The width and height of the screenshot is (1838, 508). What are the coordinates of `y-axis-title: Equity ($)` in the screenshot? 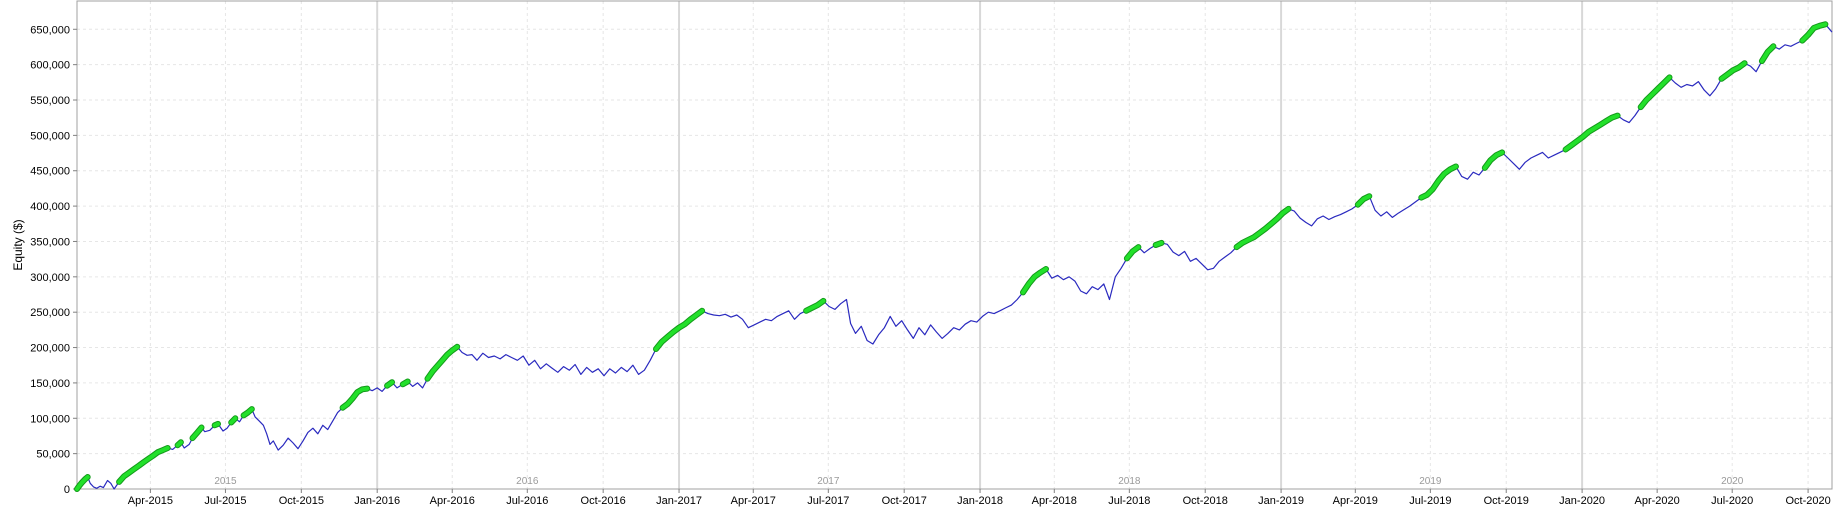 It's located at (18, 244).